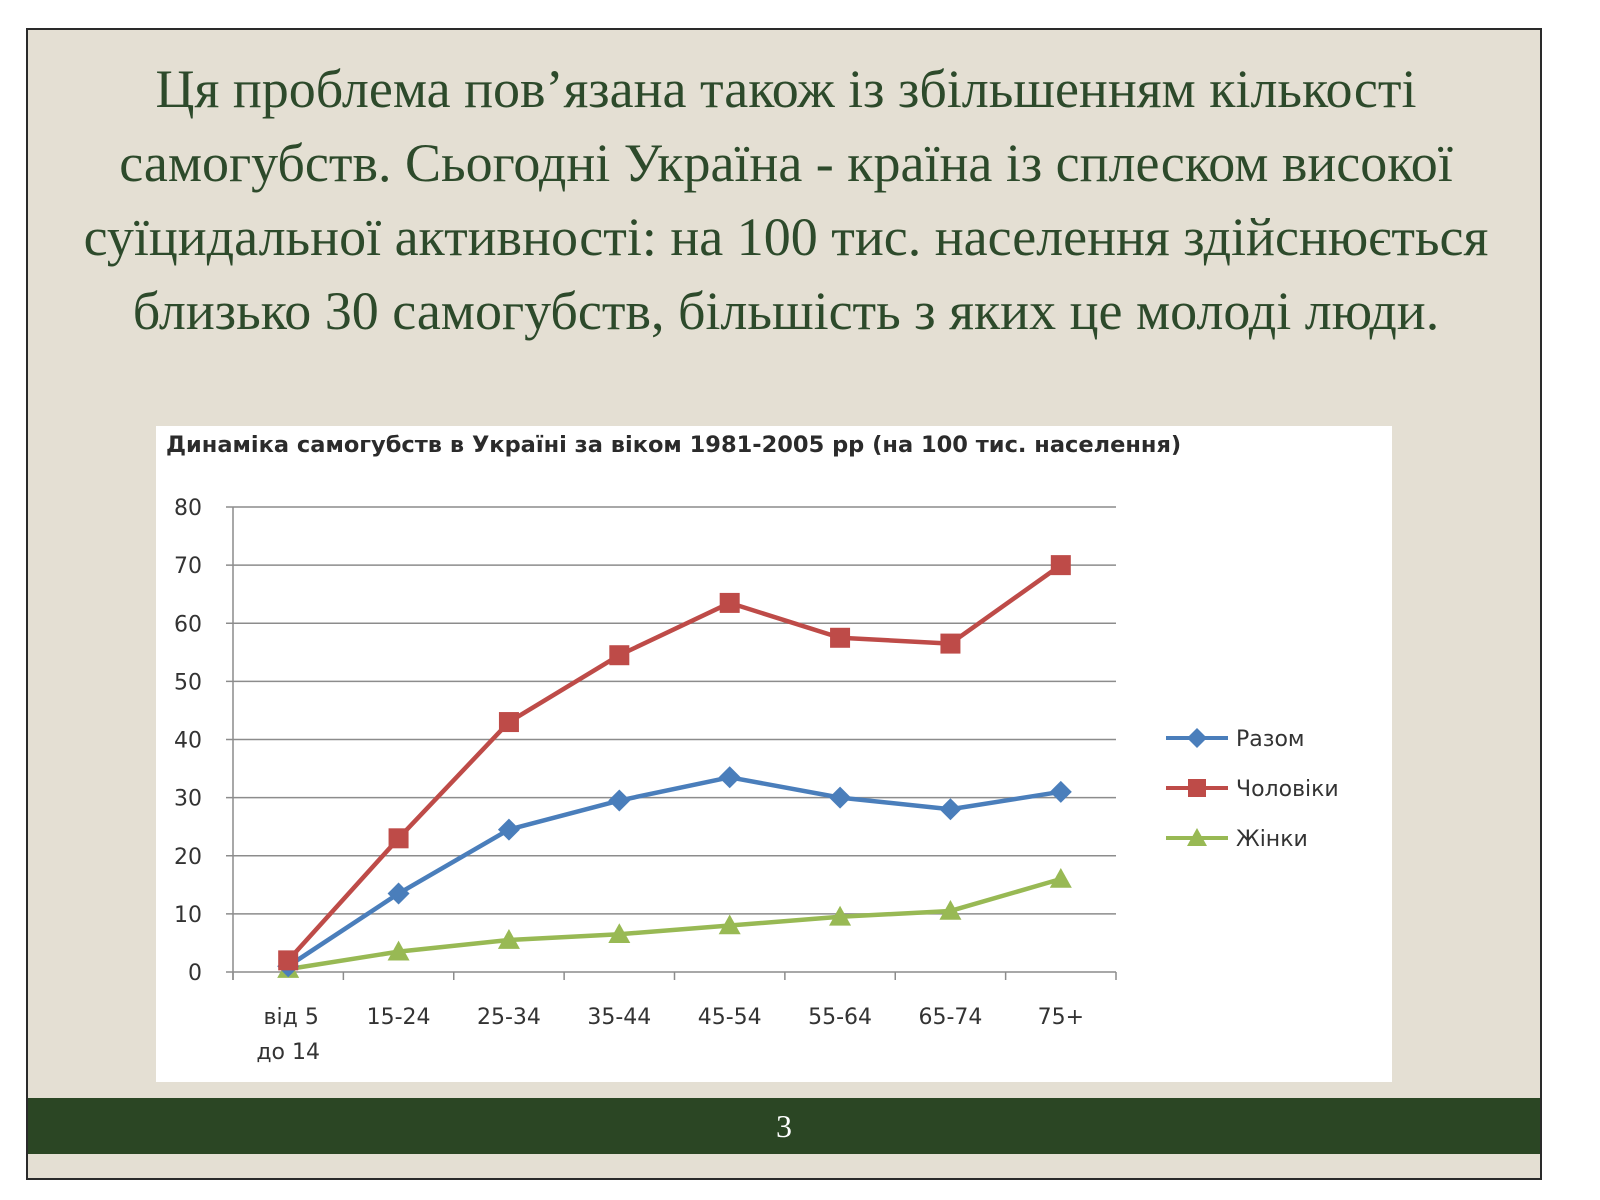 The width and height of the screenshot is (1600, 1200). Describe the element at coordinates (188, 799) in the screenshot. I see `y-tick-label: 30` at that location.